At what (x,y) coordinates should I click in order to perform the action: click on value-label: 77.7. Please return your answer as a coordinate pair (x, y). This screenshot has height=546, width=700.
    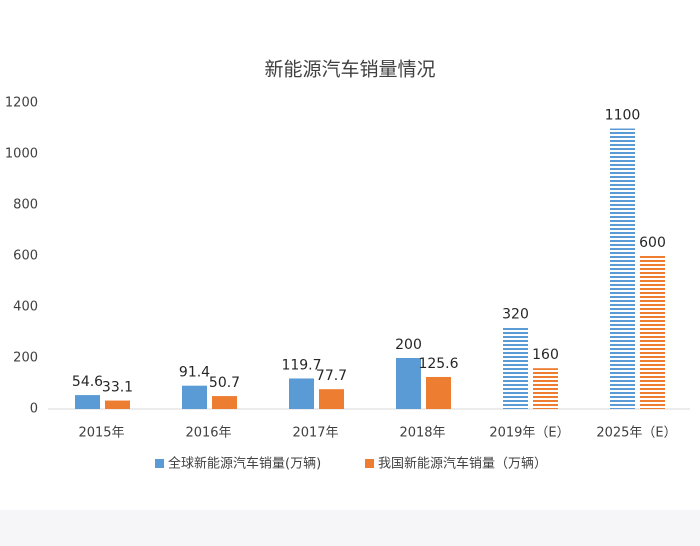
    Looking at the image, I should click on (331, 376).